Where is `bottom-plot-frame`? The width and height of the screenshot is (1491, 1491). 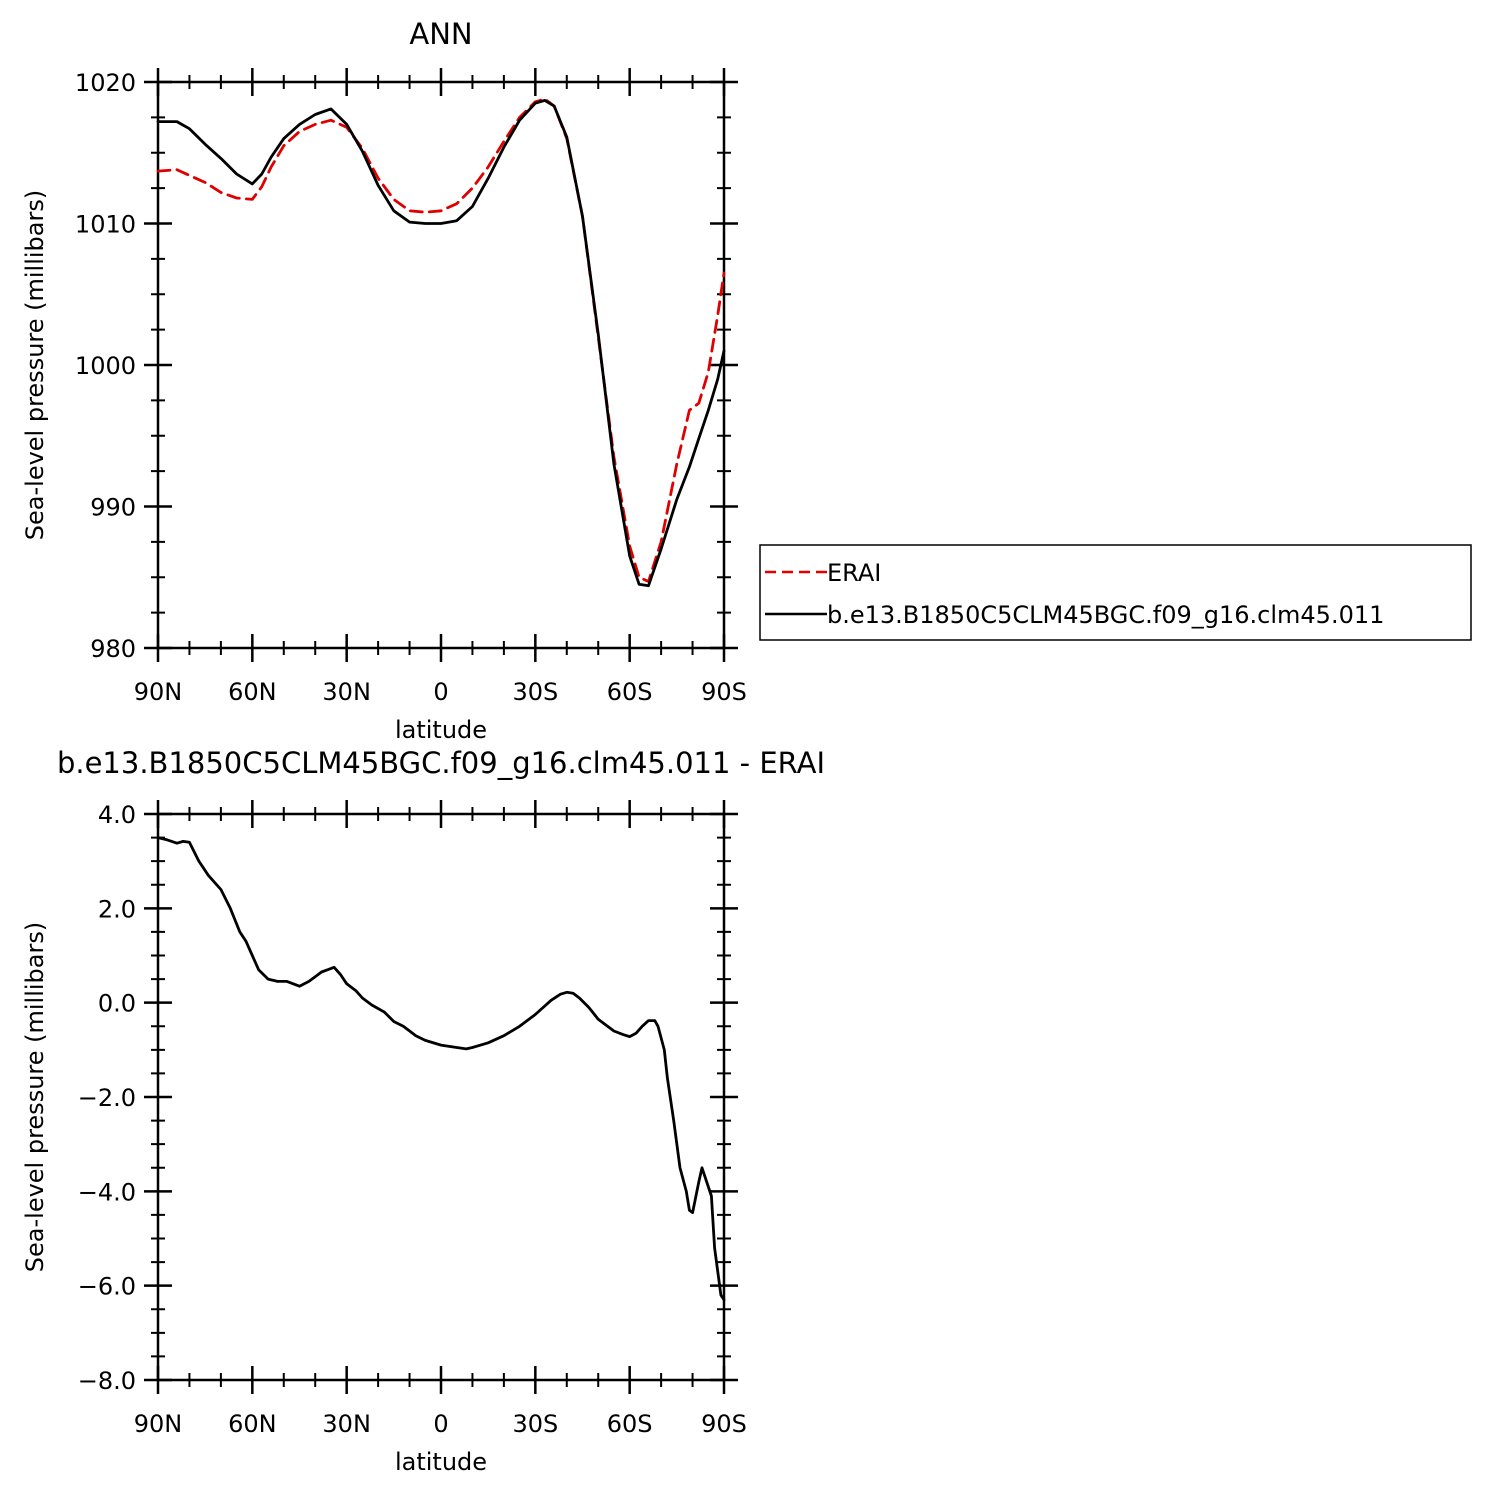 bottom-plot-frame is located at coordinates (441, 1097).